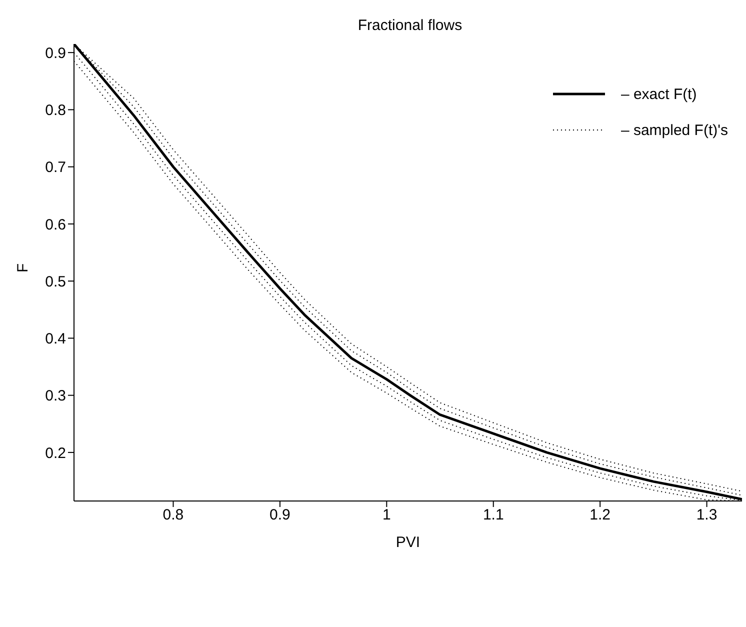  What do you see at coordinates (658, 94) in the screenshot?
I see `legend-label: – exact F(t)` at bounding box center [658, 94].